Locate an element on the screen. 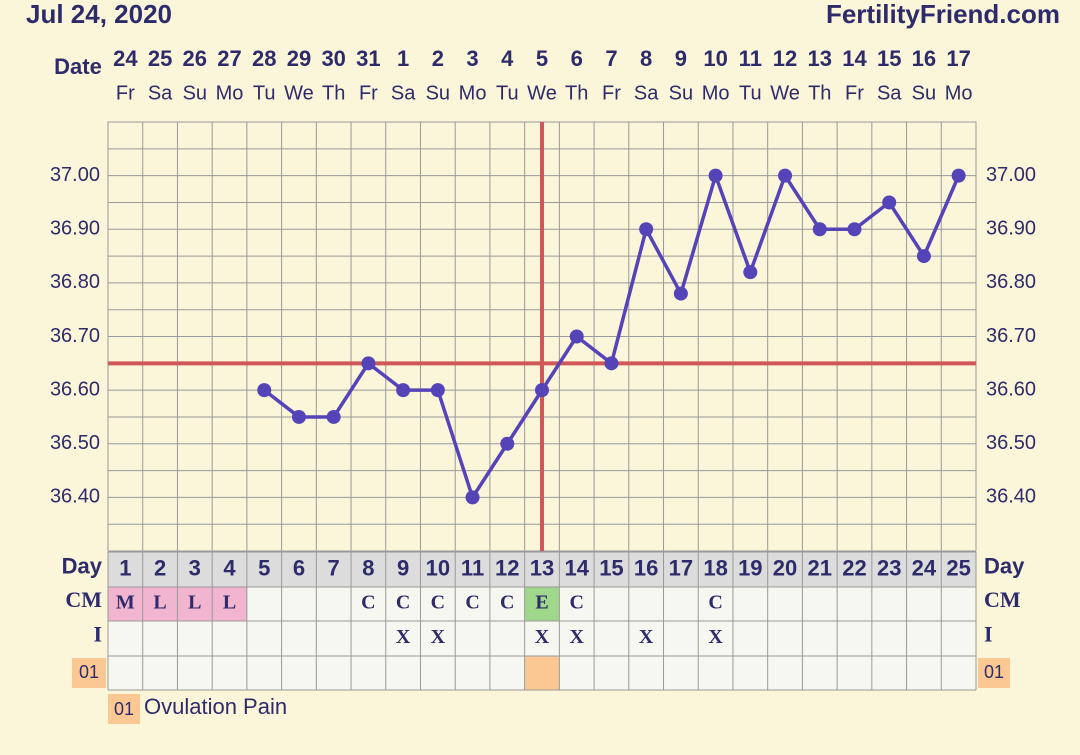  day-number: 5 is located at coordinates (264, 567).